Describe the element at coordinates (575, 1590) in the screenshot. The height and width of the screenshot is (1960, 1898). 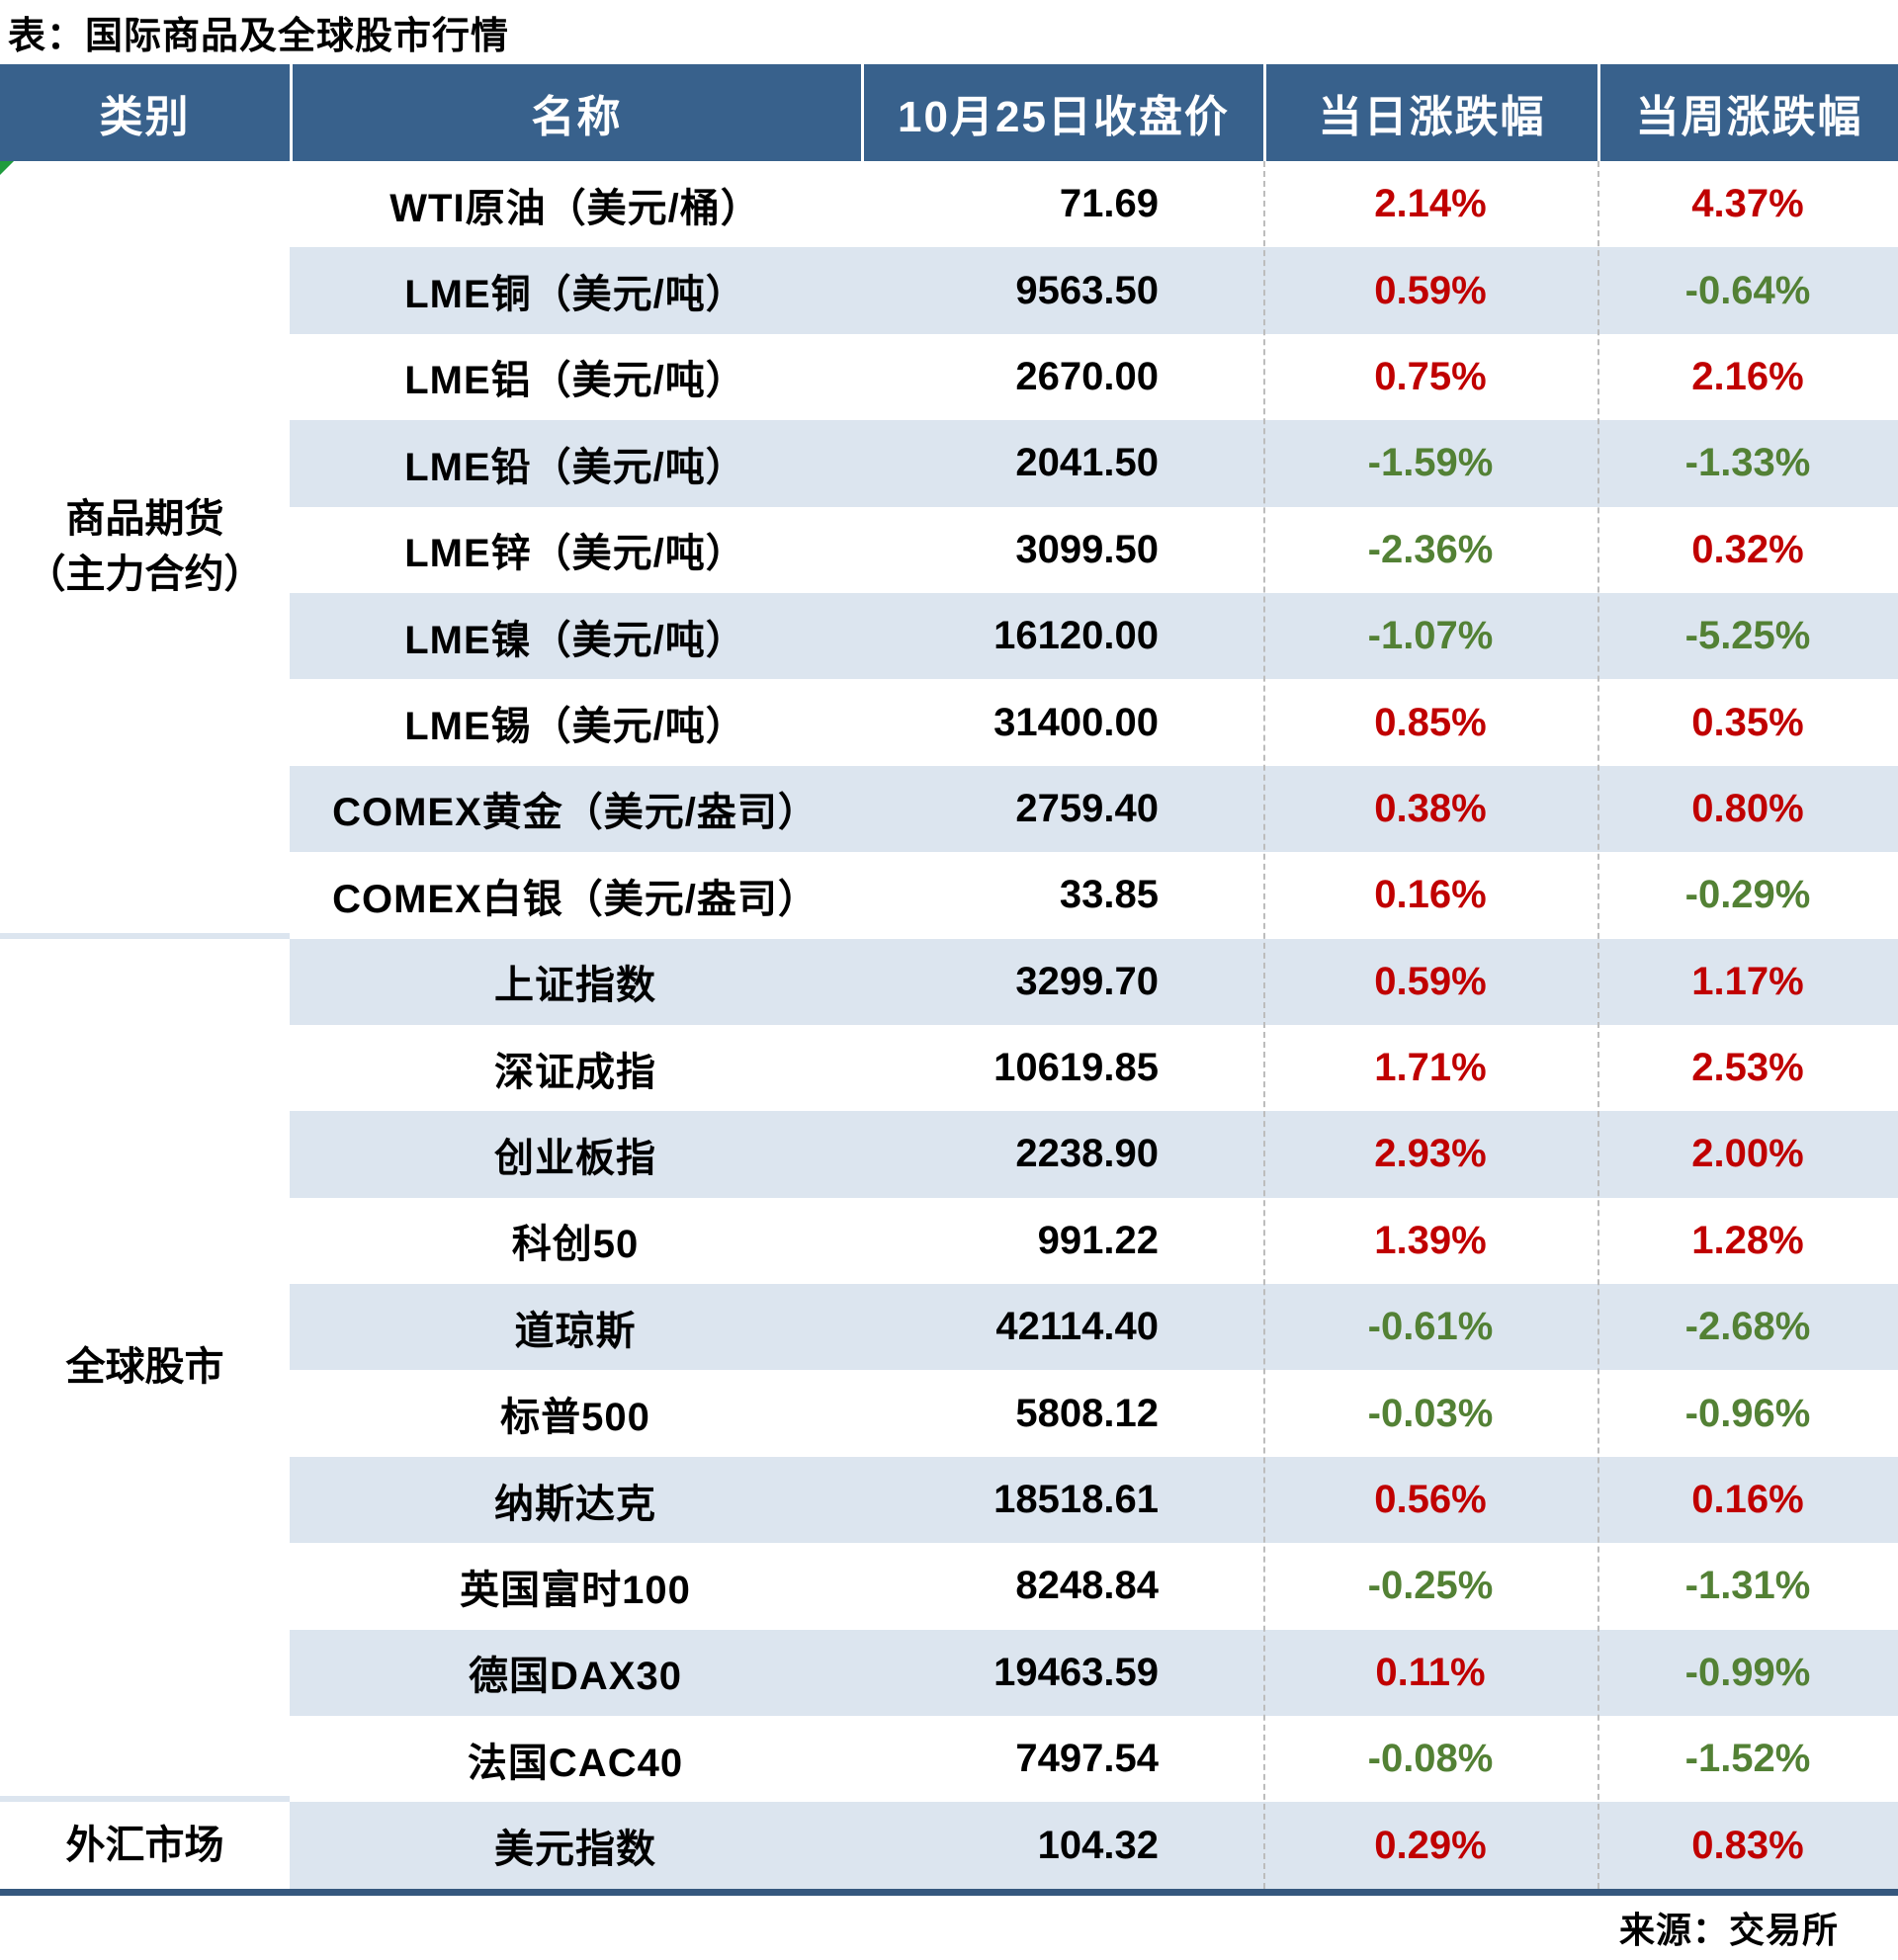
I see `row-name: 英国富时100` at that location.